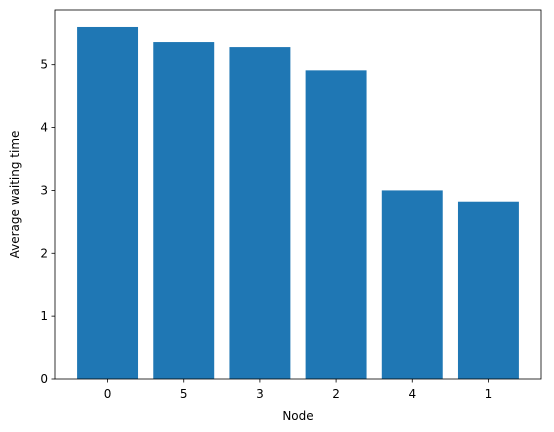 The width and height of the screenshot is (554, 432). I want to click on x-tick-label: 4, so click(412, 394).